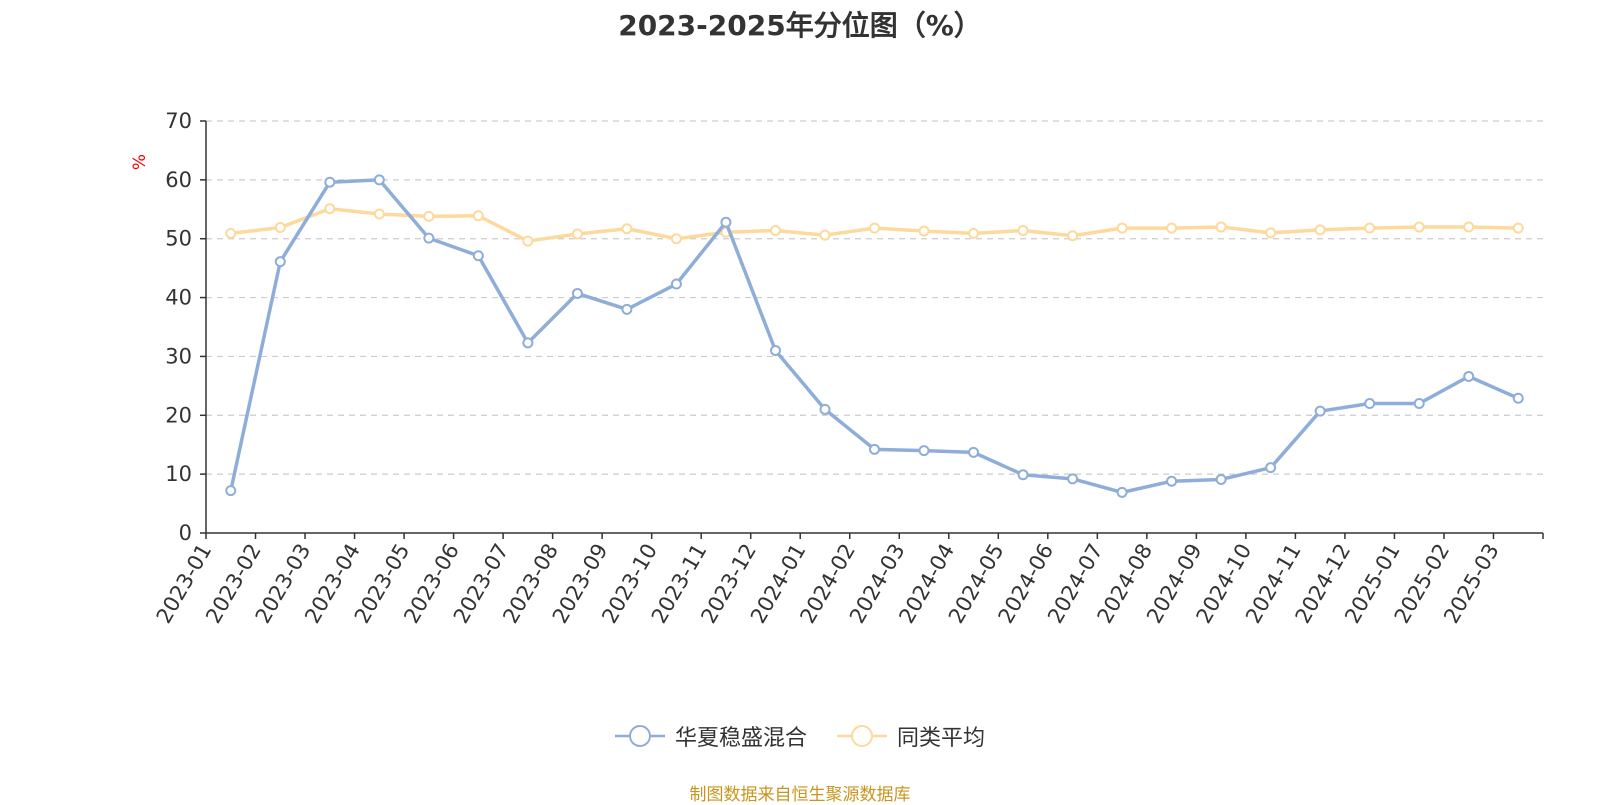 This screenshot has width=1600, height=805. I want to click on chart-title: 2023-2025年分位图（%）, so click(800, 25).